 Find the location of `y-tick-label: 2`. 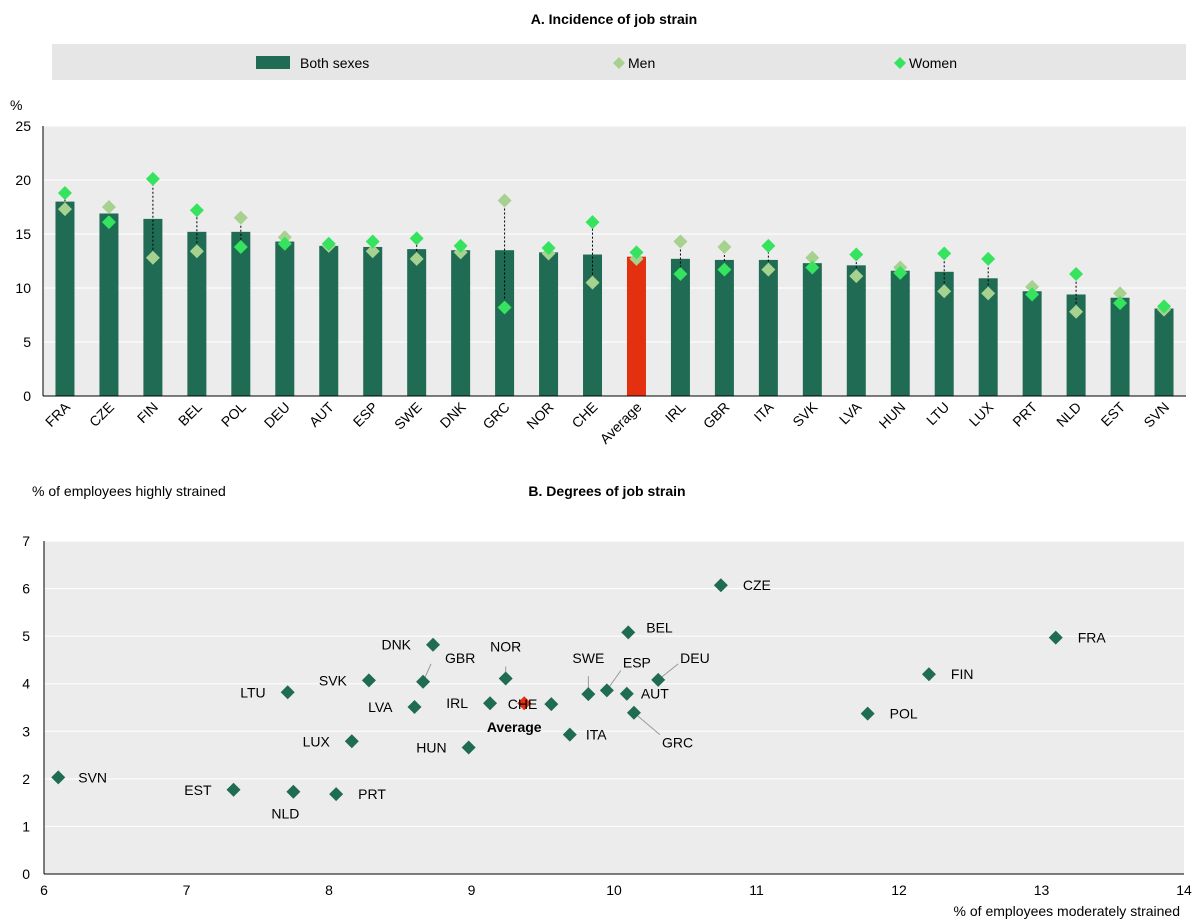

y-tick-label: 2 is located at coordinates (26, 779).